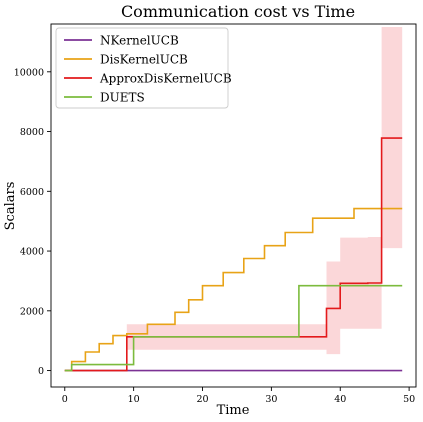  Describe the element at coordinates (29, 72) in the screenshot. I see `y-tick-label: 10000` at that location.